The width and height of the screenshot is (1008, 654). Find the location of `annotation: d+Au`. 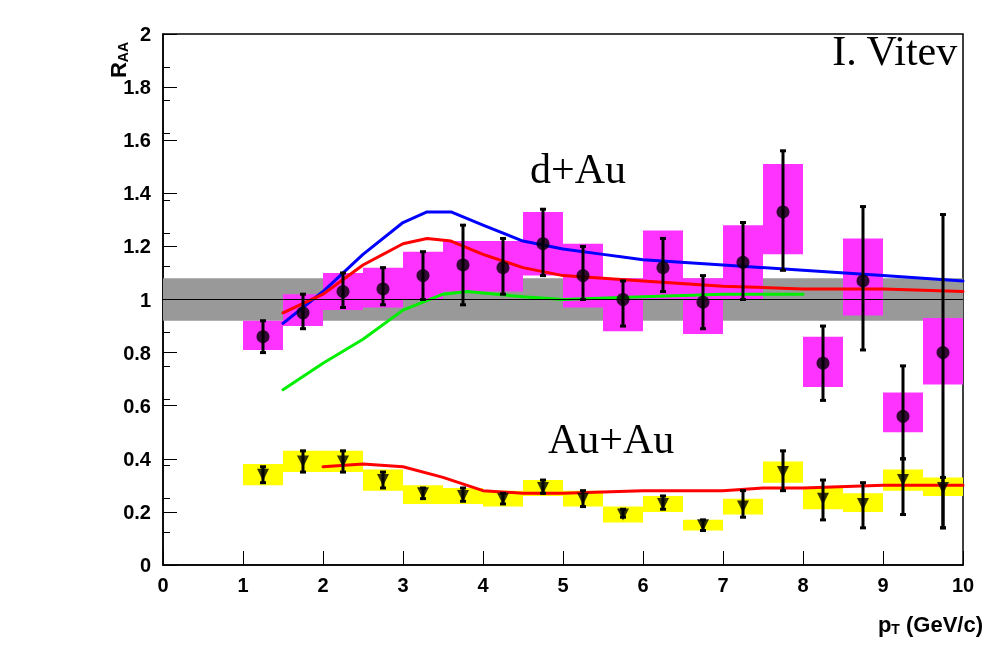

annotation: d+Au is located at coordinates (578, 169).